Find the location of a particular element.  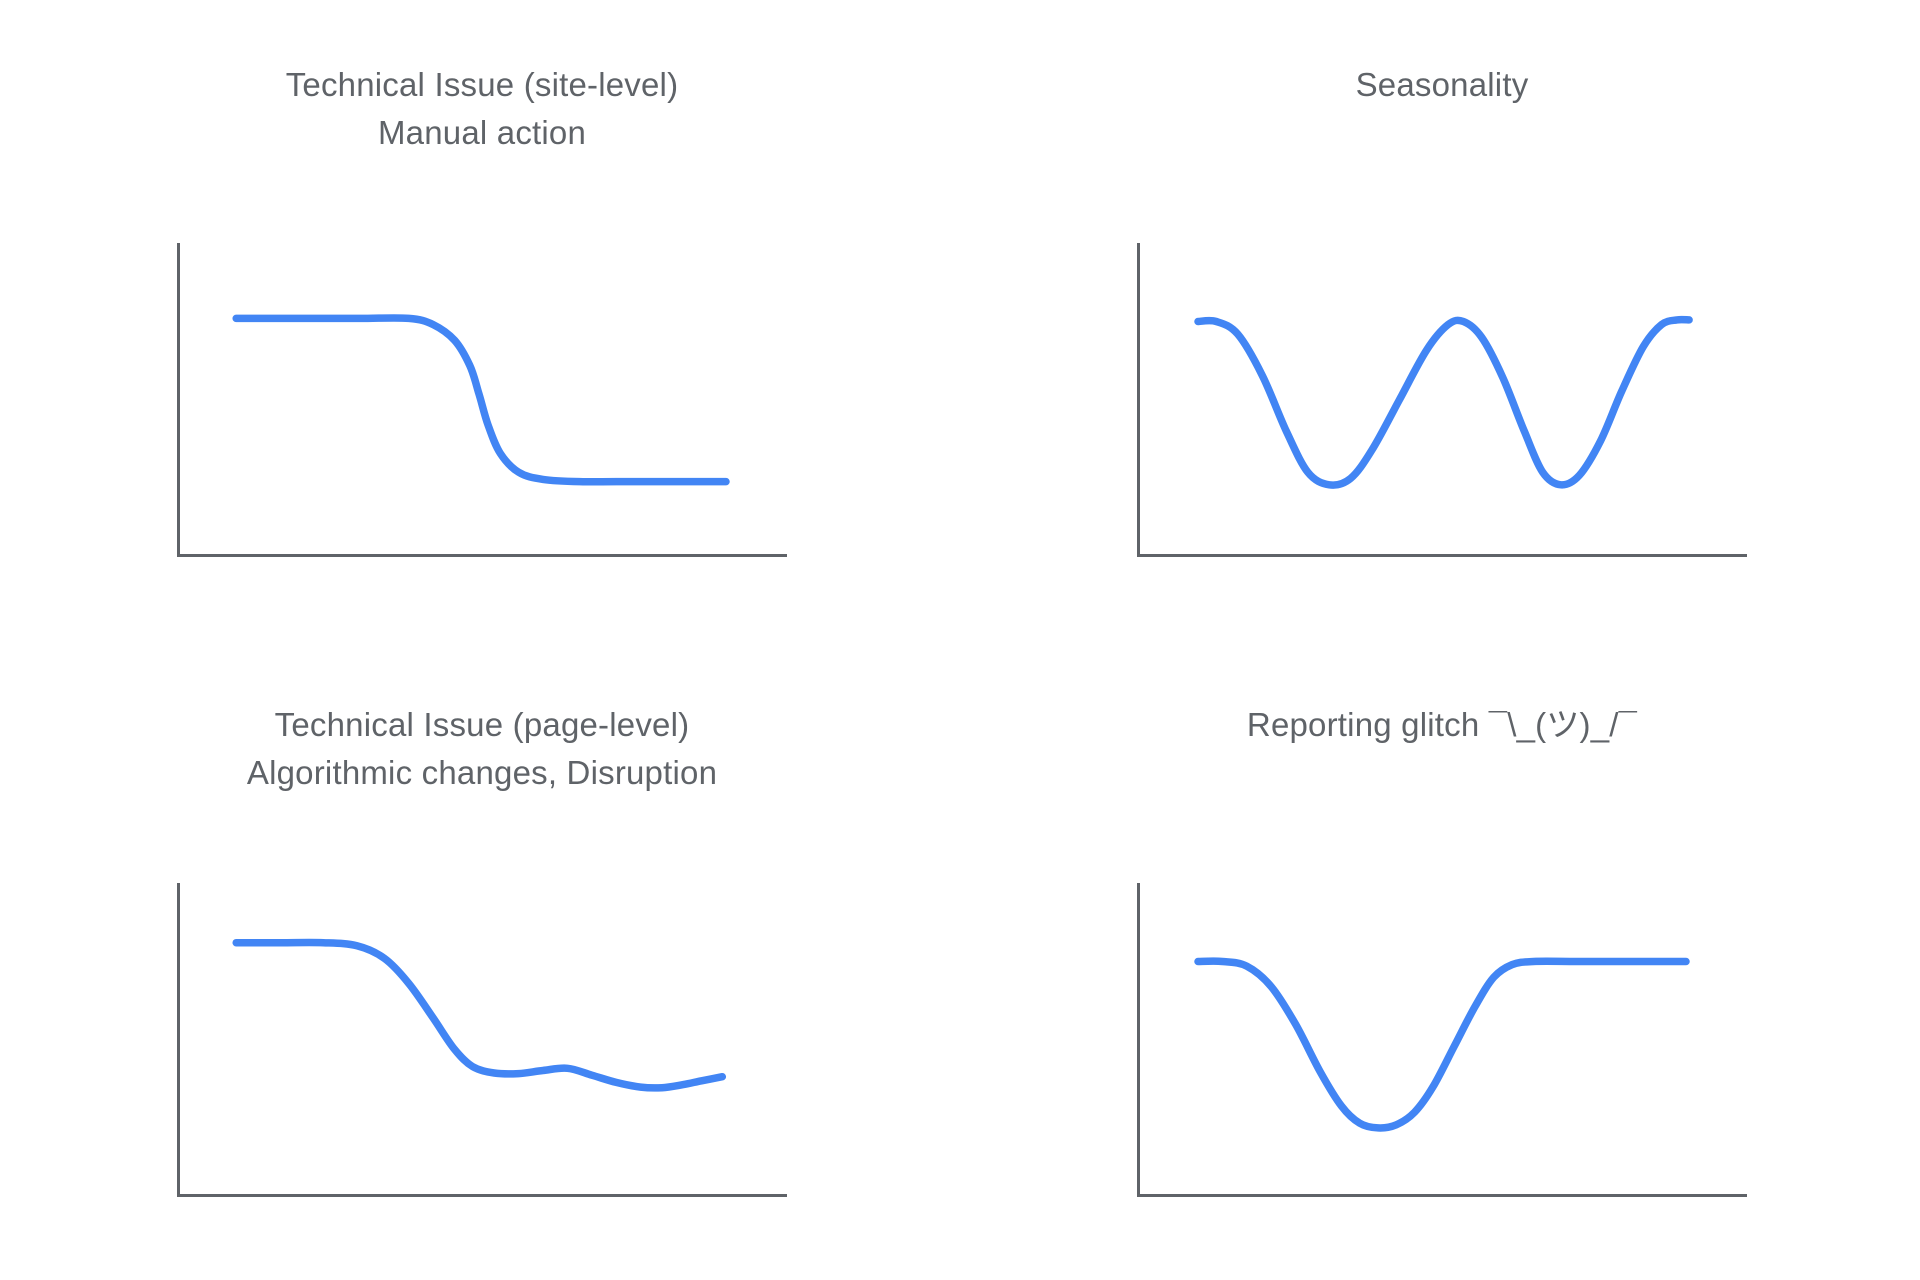

reporting-glitch-chart is located at coordinates (1442, 1040).